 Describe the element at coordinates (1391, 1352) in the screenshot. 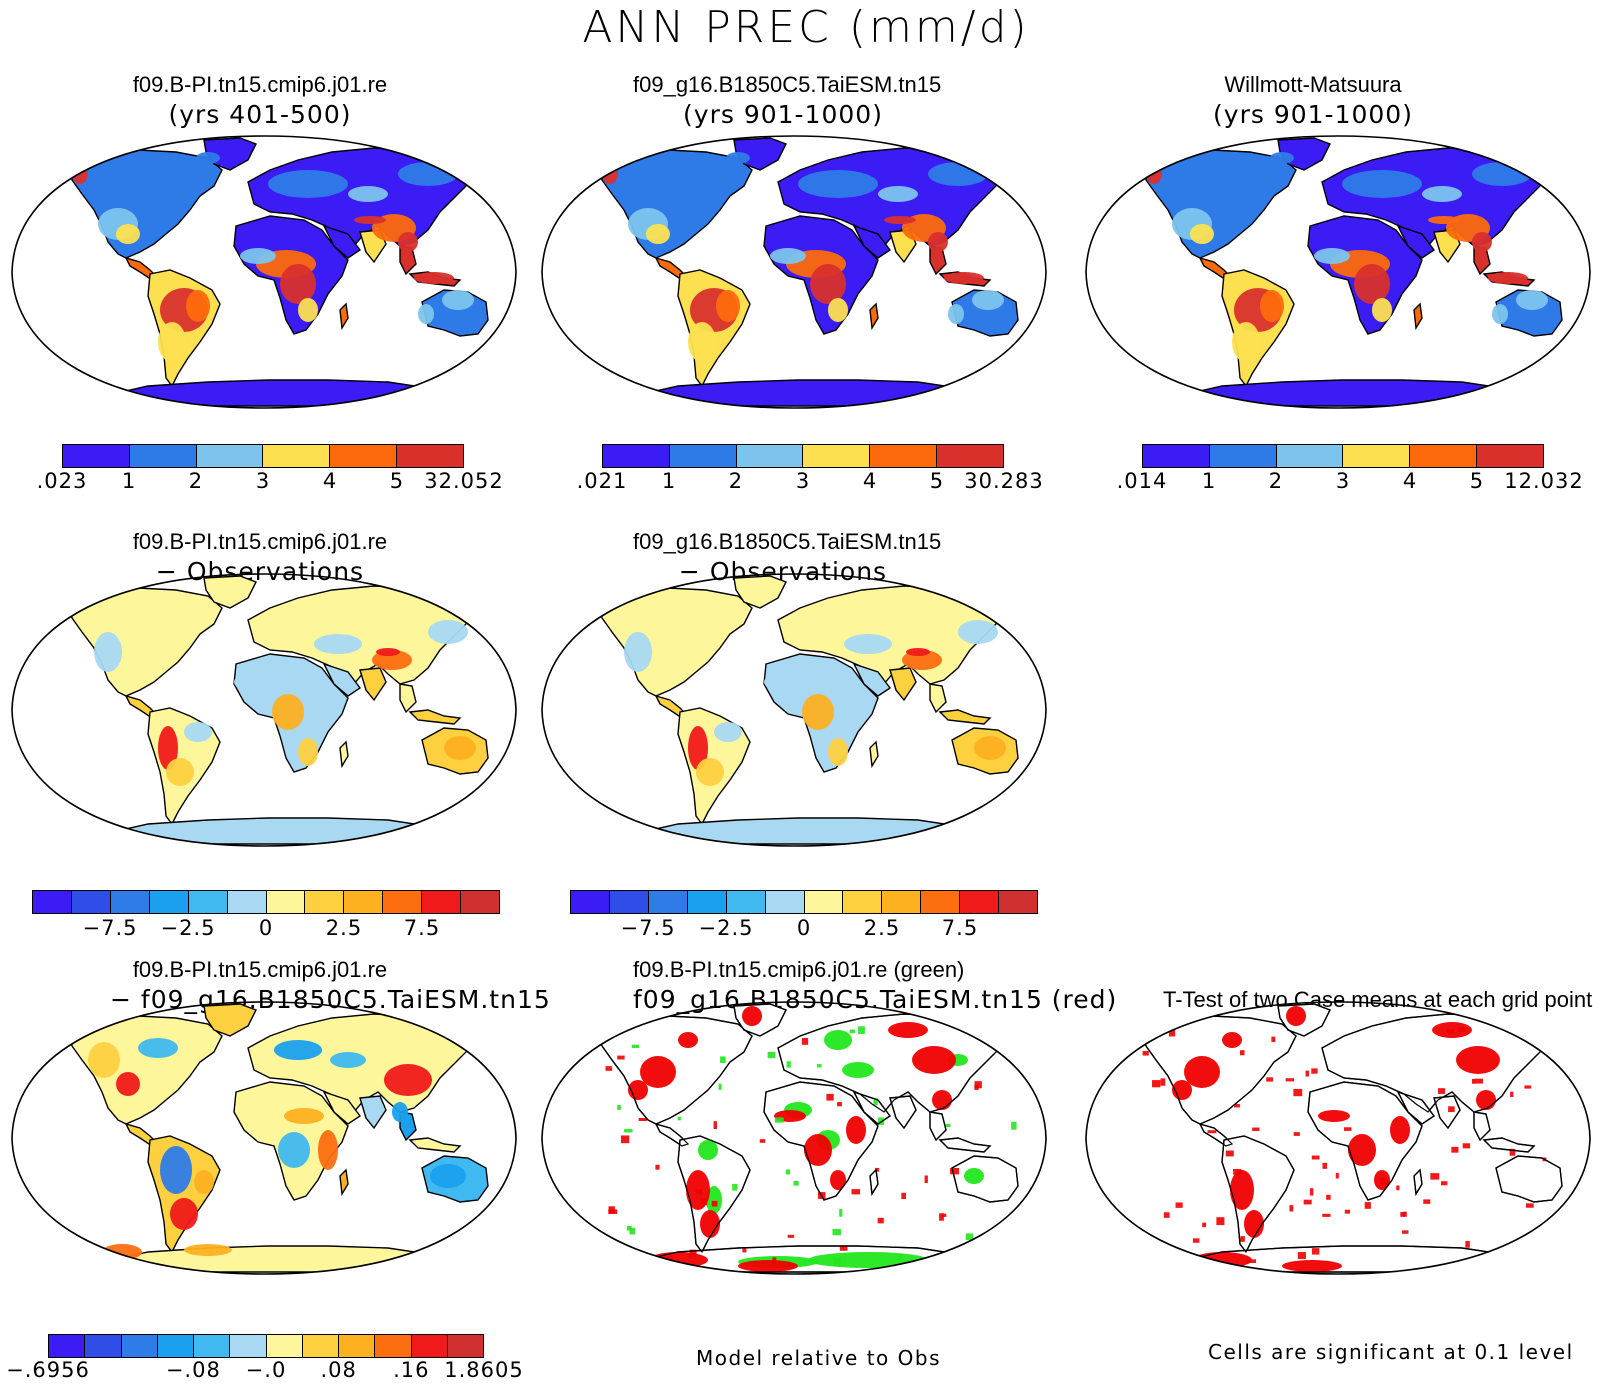

I see `panel-8-note: Cells are significant at 0.1 level` at that location.